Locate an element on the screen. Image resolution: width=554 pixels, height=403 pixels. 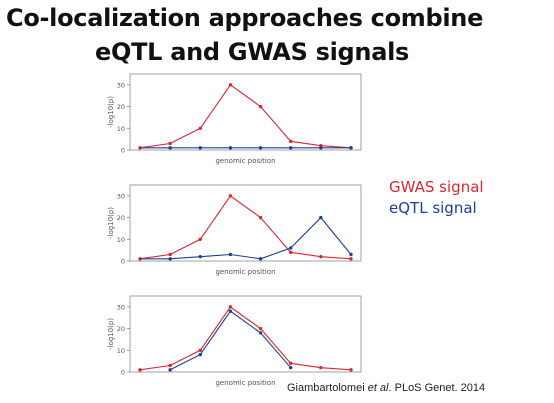
chart-top: 0 10 20 30-log10(p) genomic position is located at coordinates (234, 119).